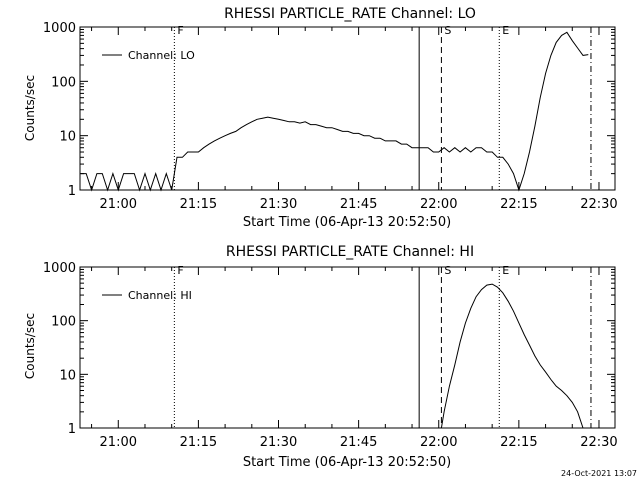  Describe the element at coordinates (161, 55) in the screenshot. I see `legend-label: Channel: LO` at that location.